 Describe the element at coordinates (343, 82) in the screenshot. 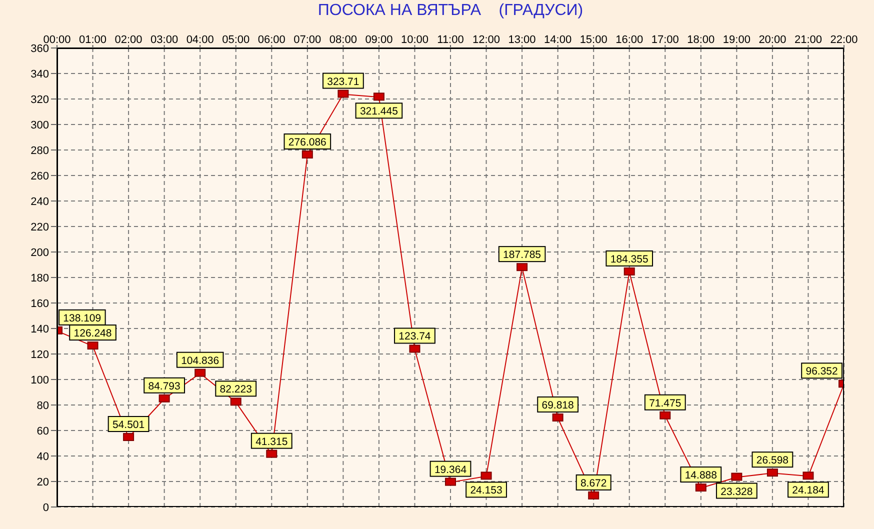

I see `data-label: 323.71` at that location.